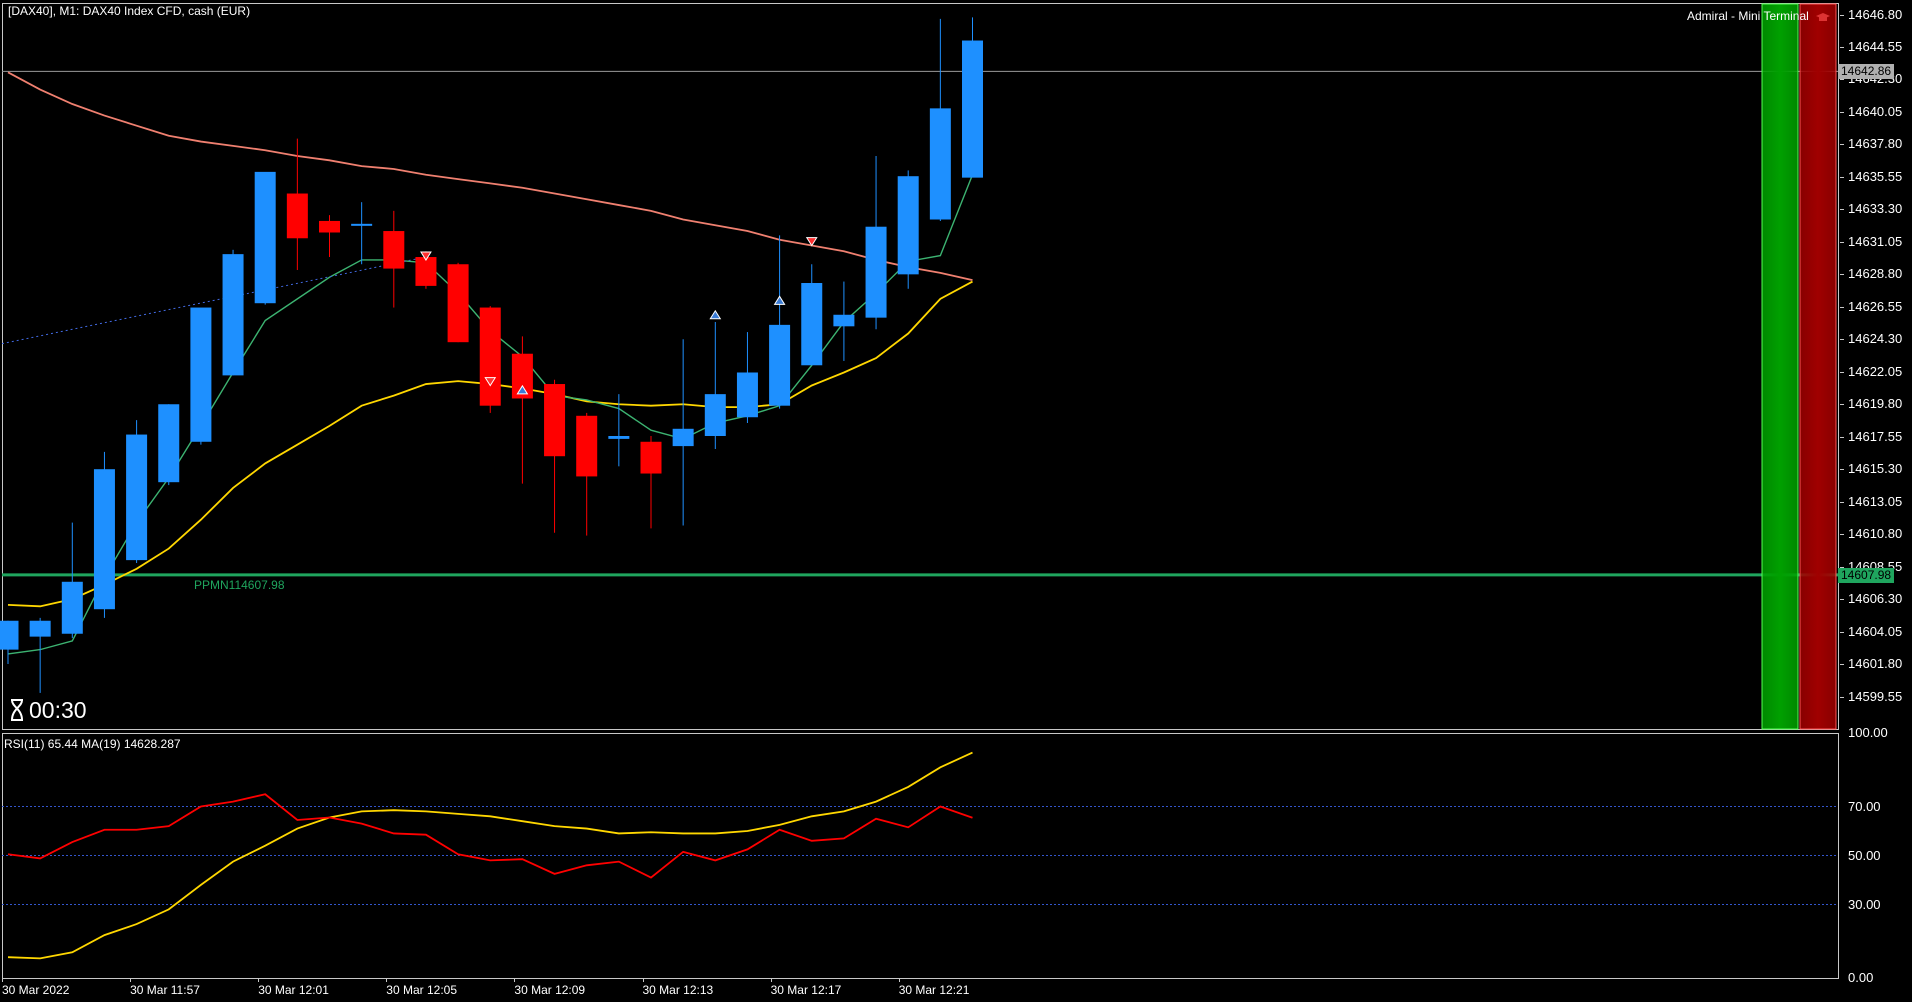 This screenshot has height=1002, width=1912. What do you see at coordinates (490, 836) in the screenshot?
I see `rsi-line` at bounding box center [490, 836].